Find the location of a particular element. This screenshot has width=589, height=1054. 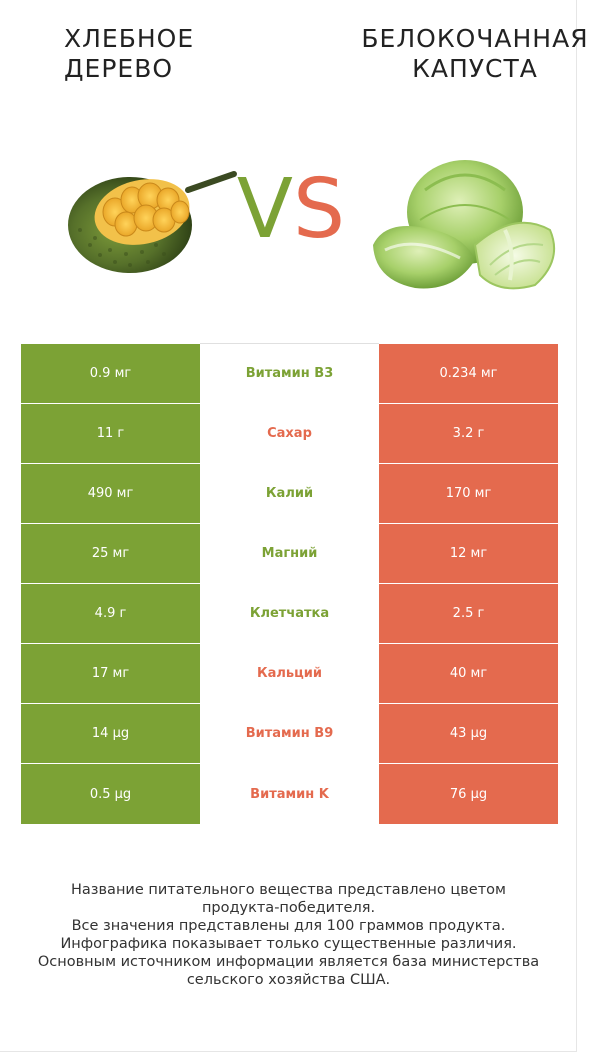

footer-line: продукта-победителя. is located at coordinates (288, 908).